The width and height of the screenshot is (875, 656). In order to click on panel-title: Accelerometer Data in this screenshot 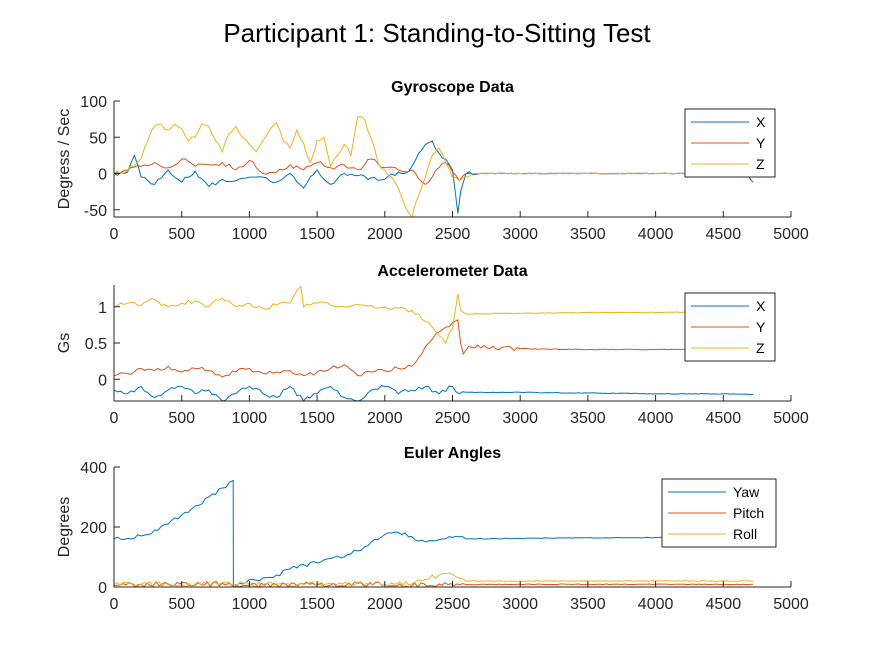, I will do `click(452, 271)`.